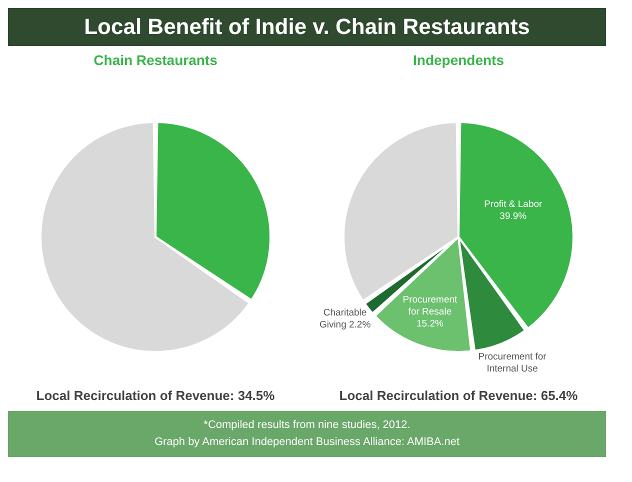  Describe the element at coordinates (156, 60) in the screenshot. I see `chart-subtitle: Chain Restaurants` at that location.